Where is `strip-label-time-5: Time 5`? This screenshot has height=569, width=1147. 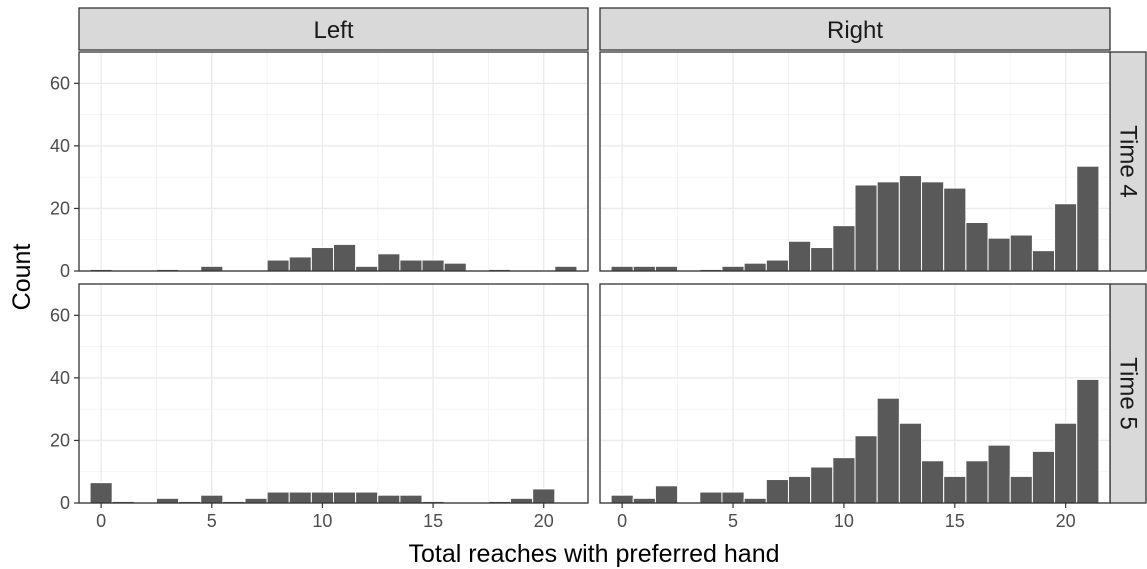 strip-label-time-5: Time 5 is located at coordinates (1128, 393).